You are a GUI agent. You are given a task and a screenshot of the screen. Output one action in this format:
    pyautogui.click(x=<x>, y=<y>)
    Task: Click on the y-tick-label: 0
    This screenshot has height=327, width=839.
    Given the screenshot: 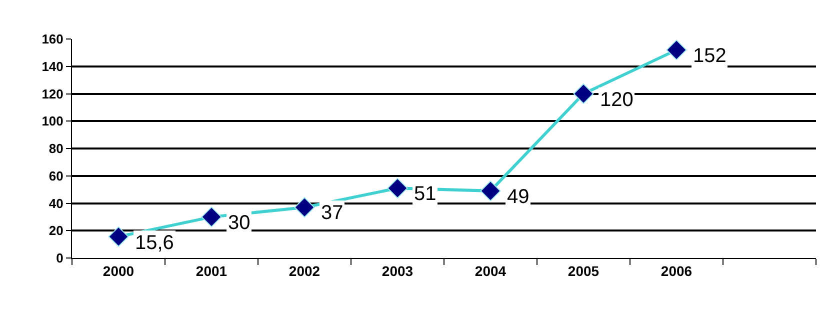 What is the action you would take?
    pyautogui.click(x=60, y=258)
    